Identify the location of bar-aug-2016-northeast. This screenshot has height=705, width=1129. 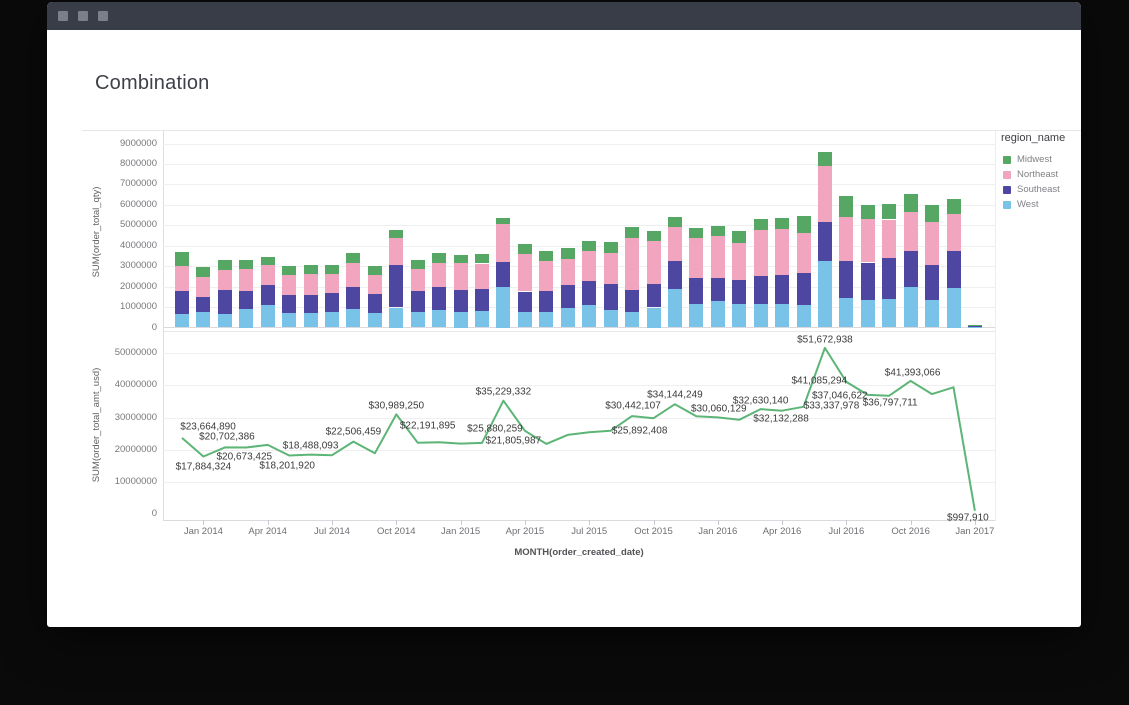
(867, 241).